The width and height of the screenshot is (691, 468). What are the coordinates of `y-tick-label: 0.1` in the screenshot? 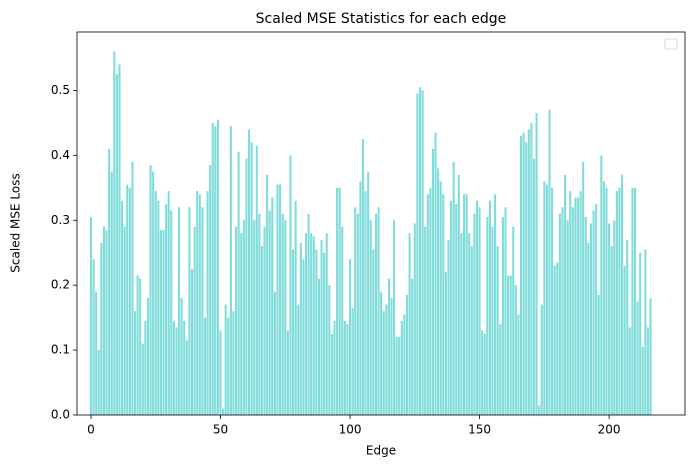 It's located at (60, 350).